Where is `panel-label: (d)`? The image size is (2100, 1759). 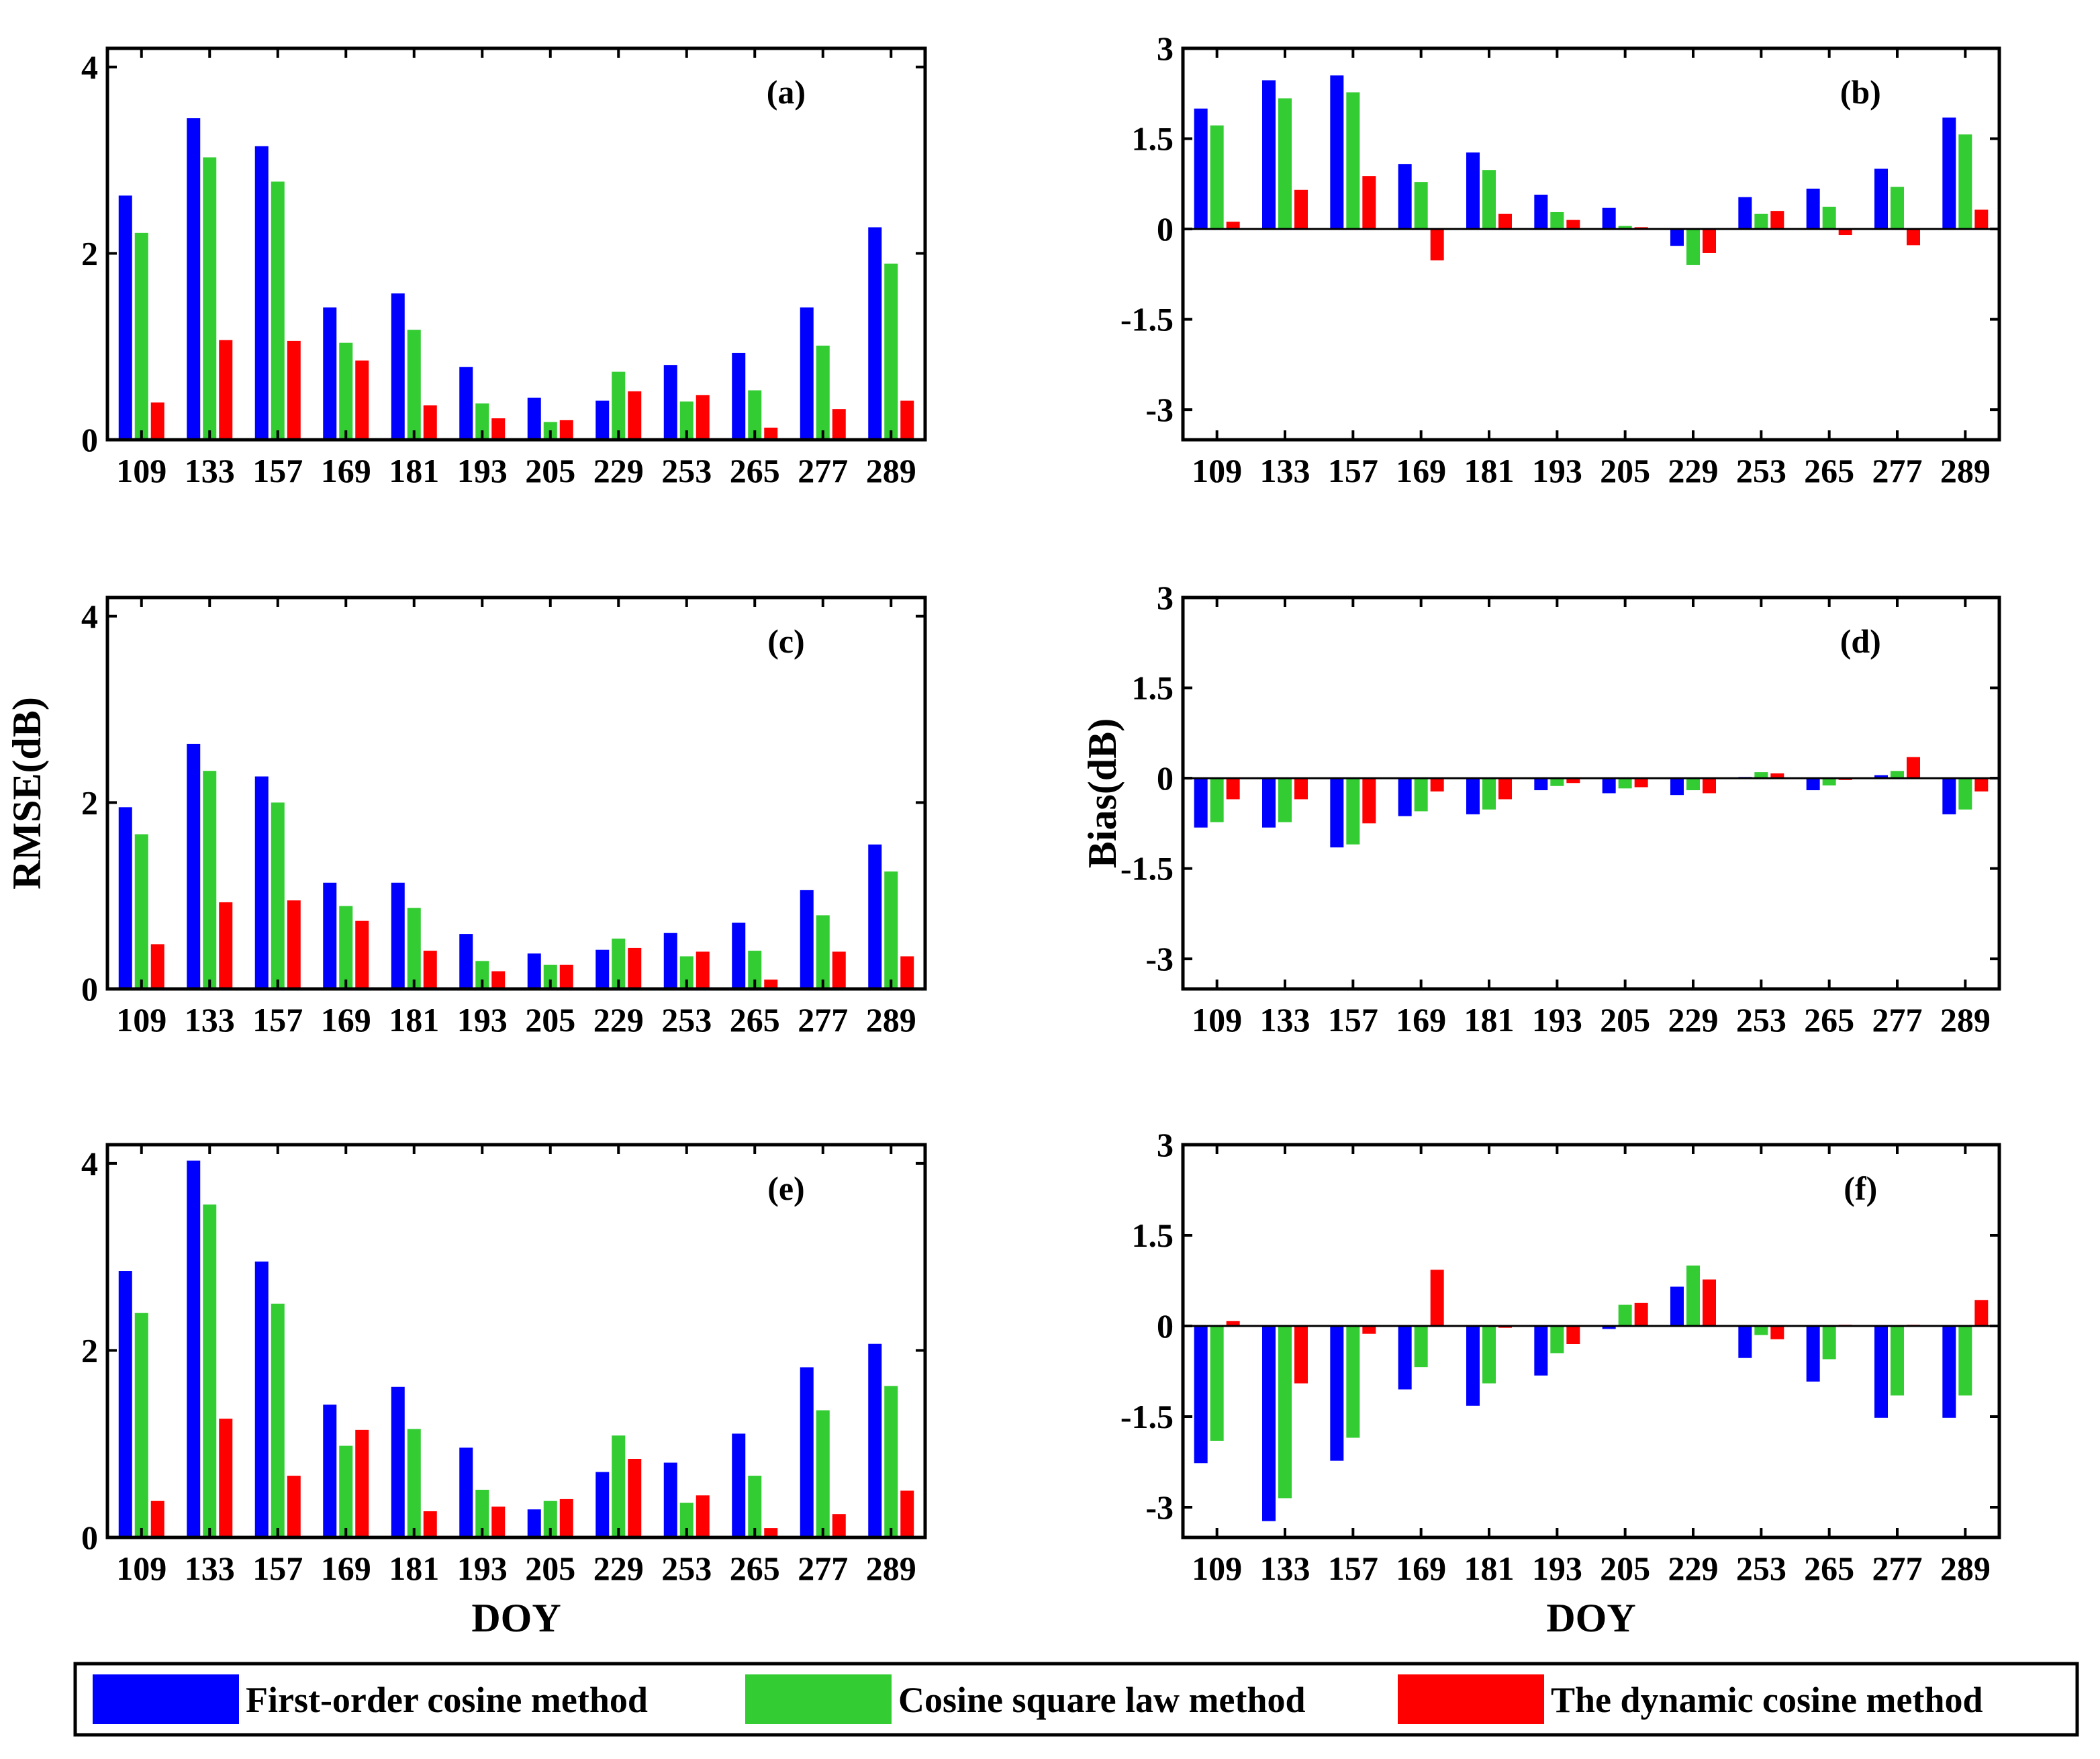
panel-label: (d) is located at coordinates (1860, 641).